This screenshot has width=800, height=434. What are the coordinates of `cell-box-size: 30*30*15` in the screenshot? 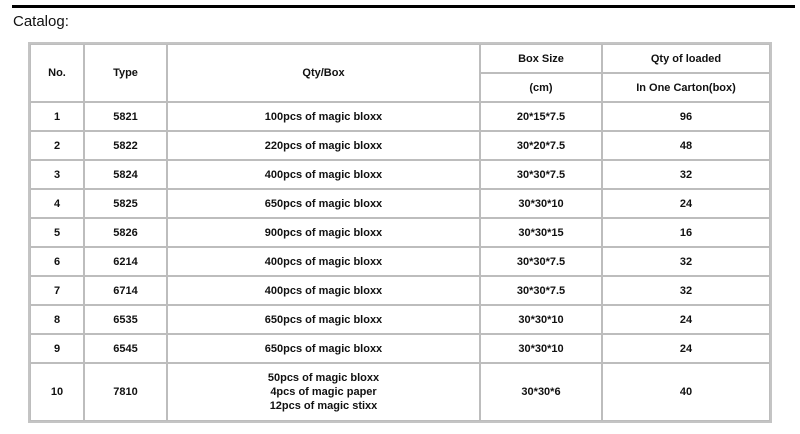 It's located at (541, 232).